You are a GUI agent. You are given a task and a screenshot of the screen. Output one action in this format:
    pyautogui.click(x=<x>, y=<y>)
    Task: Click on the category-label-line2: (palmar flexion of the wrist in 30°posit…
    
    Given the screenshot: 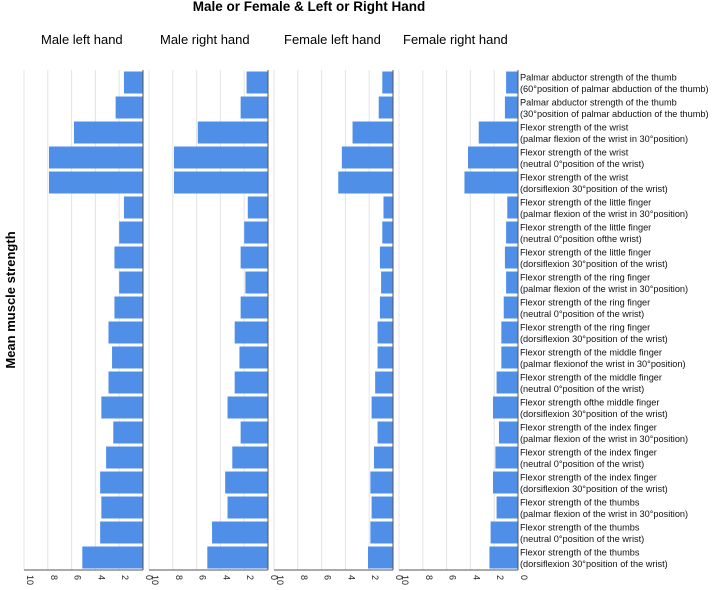 What is the action you would take?
    pyautogui.click(x=604, y=289)
    